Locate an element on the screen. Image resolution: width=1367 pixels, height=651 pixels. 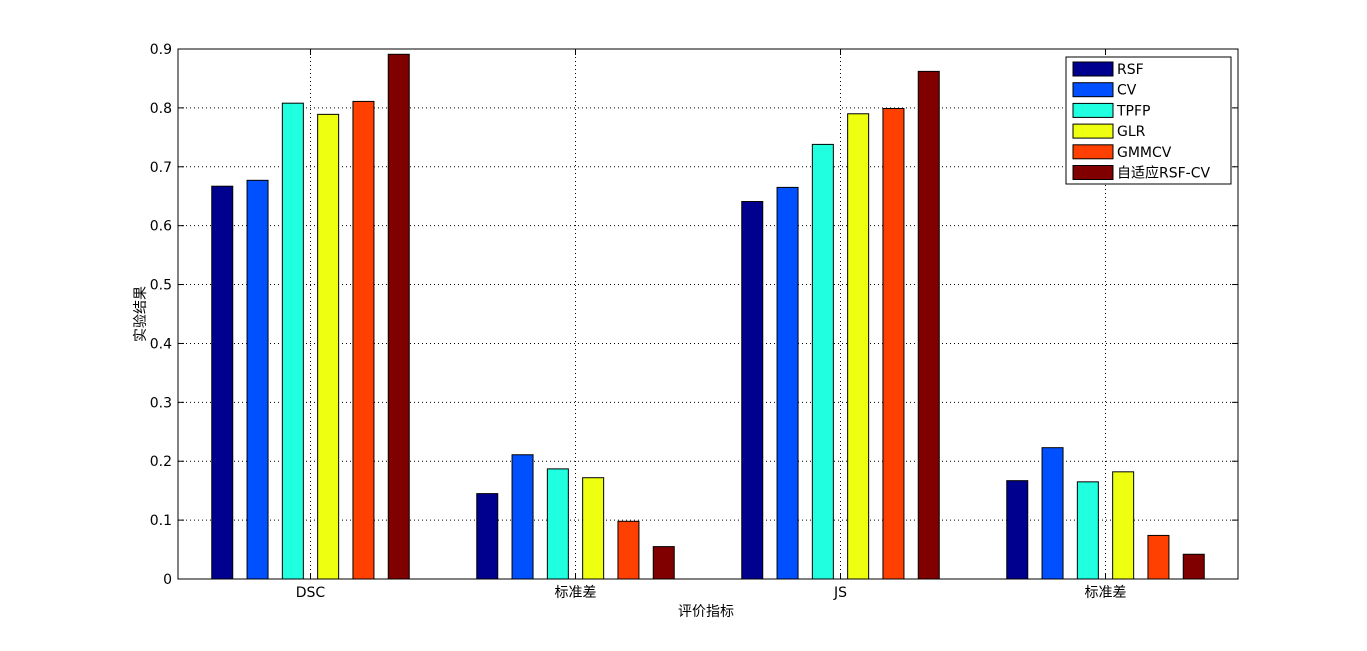
x-tick-label: JS is located at coordinates (840, 593).